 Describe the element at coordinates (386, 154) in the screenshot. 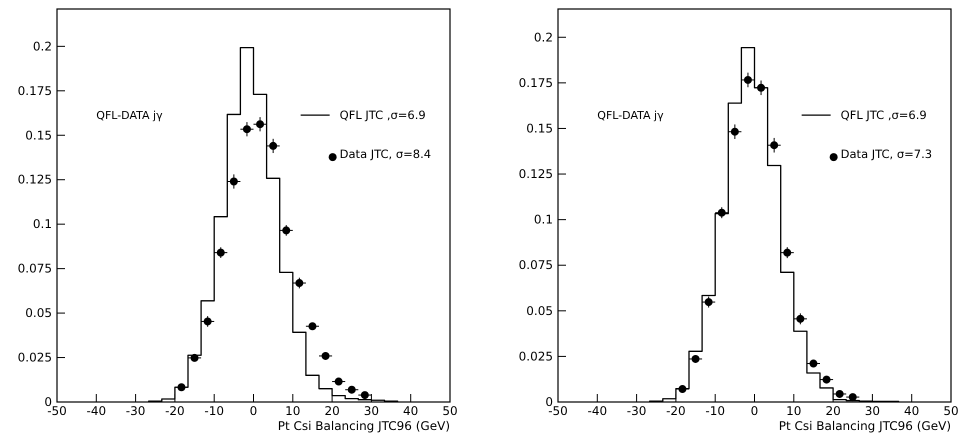

I see `legend-label: Data JTC, σ=8.4` at that location.